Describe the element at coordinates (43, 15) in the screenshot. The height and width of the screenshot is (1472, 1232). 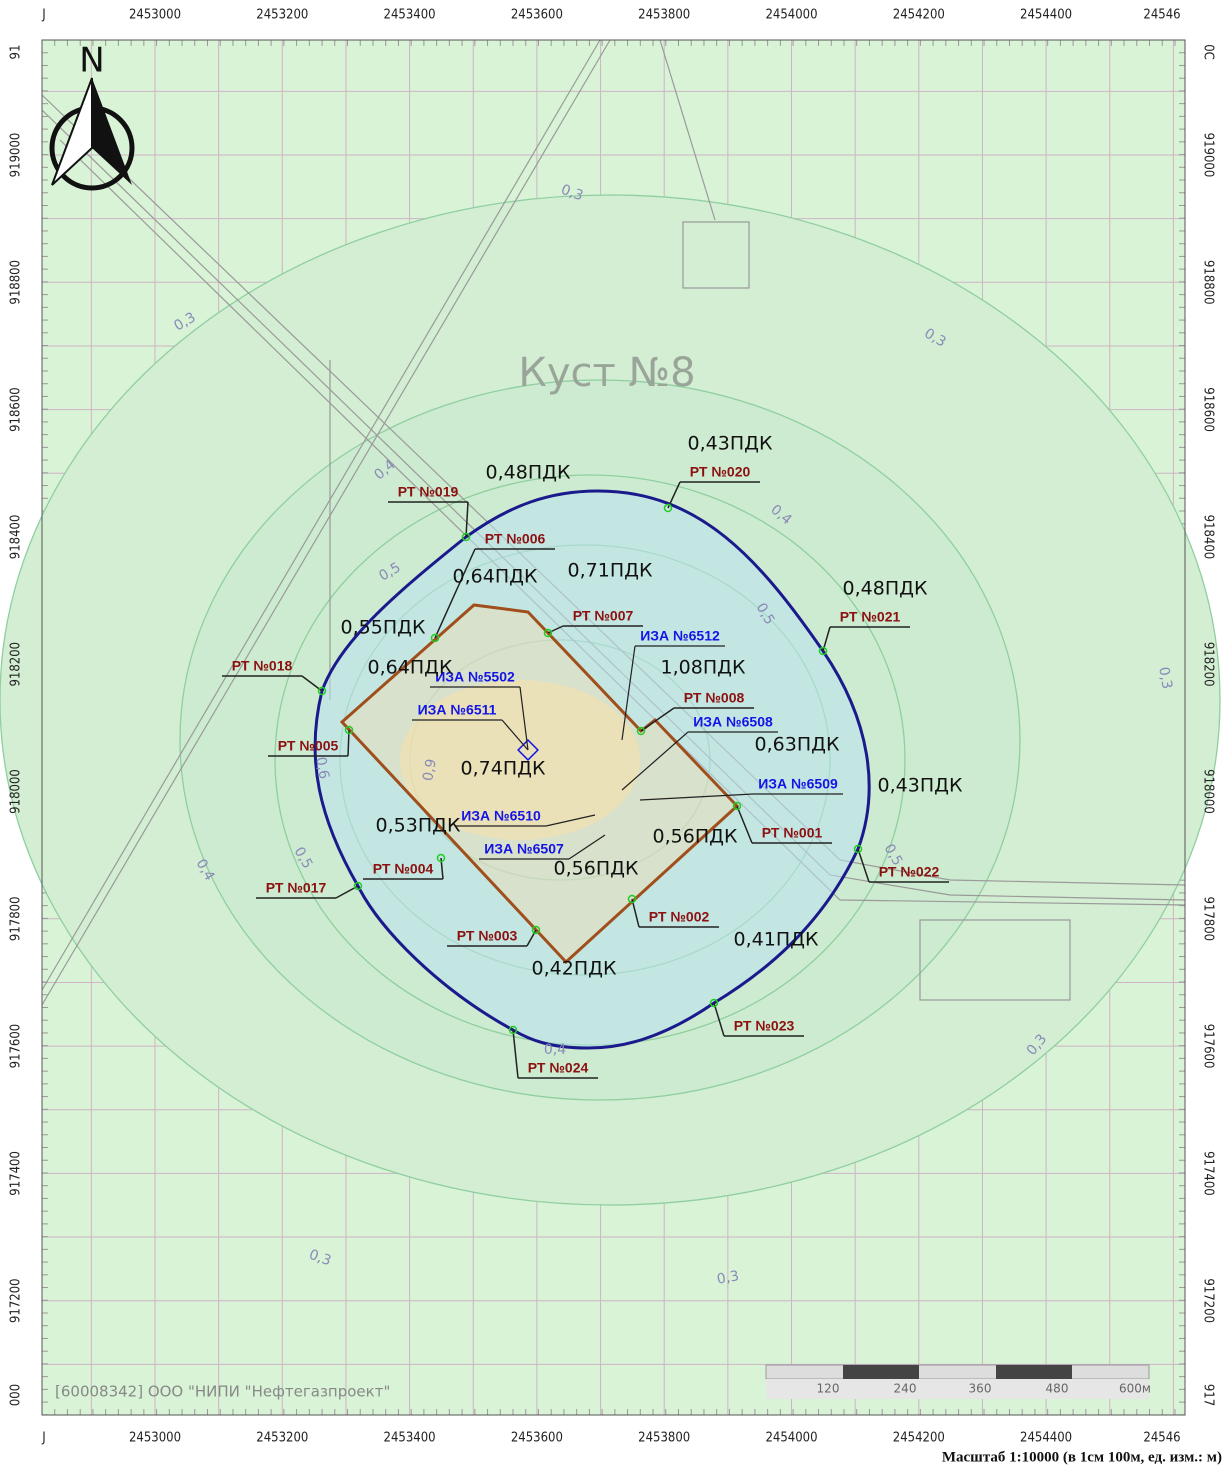
I see `x-coord-label: J` at that location.